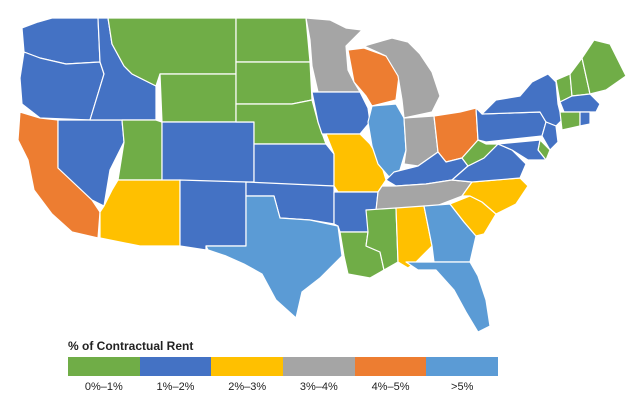 The width and height of the screenshot is (640, 403). What do you see at coordinates (334, 55) in the screenshot?
I see `state-mn` at bounding box center [334, 55].